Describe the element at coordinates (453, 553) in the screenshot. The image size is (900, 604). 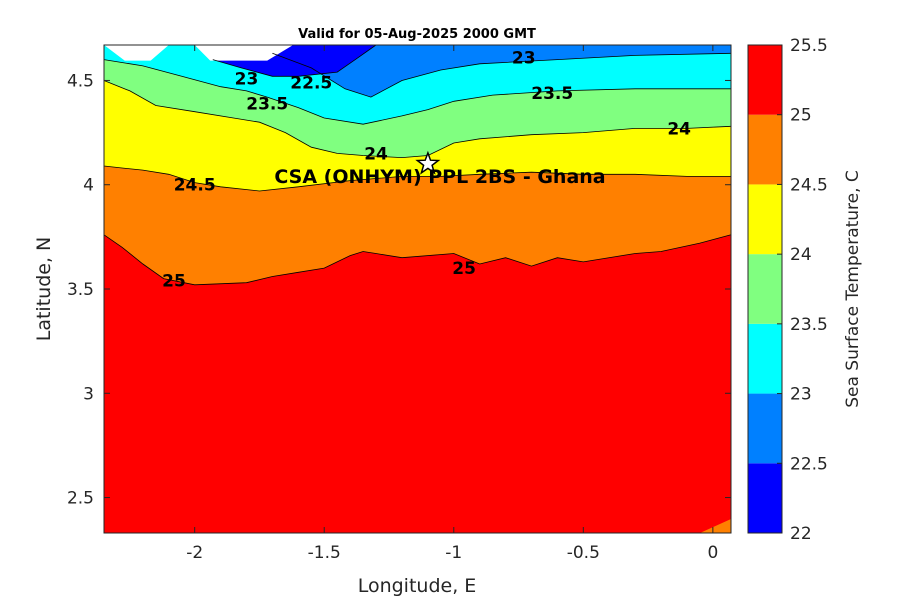
I see `x-tick-label: -1` at that location.